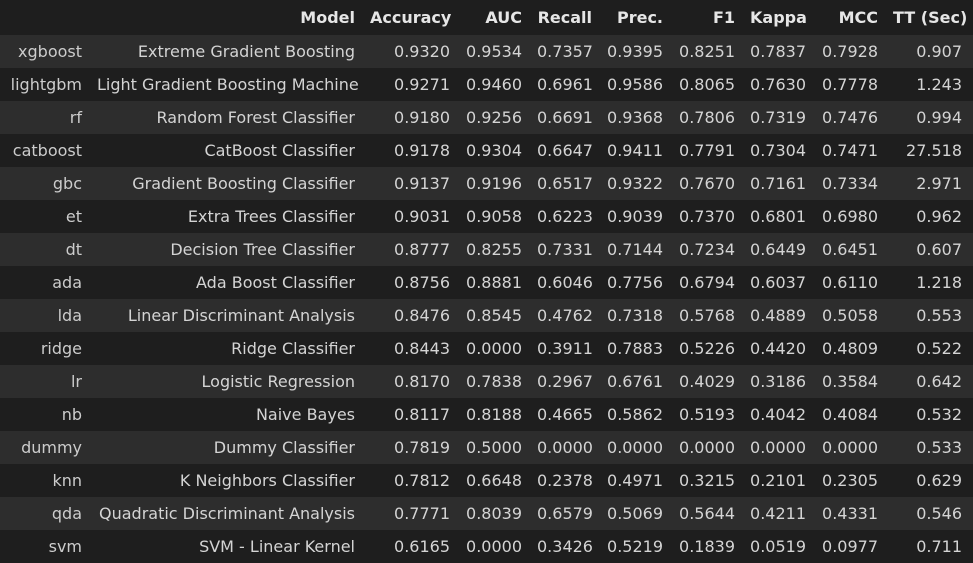 This screenshot has width=973, height=563. I want to click on header-kappa: Kappa, so click(781, 17).